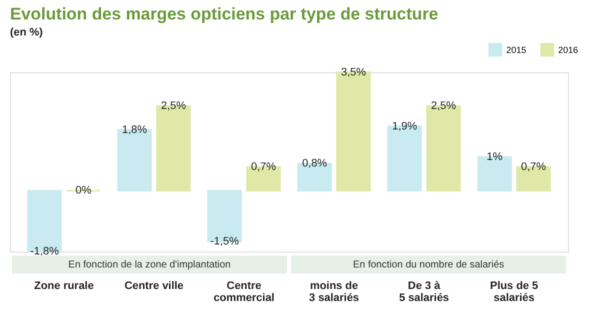 This screenshot has width=589, height=335. I want to click on data-label: 3,5%, so click(353, 72).